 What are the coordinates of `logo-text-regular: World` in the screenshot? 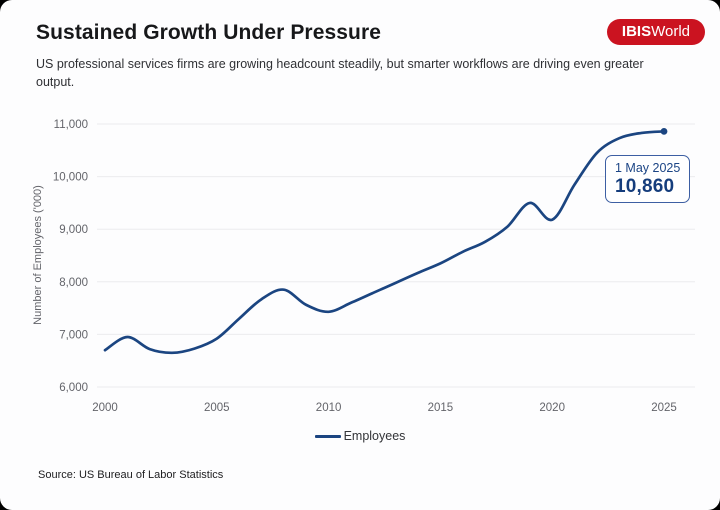 It's located at (670, 31).